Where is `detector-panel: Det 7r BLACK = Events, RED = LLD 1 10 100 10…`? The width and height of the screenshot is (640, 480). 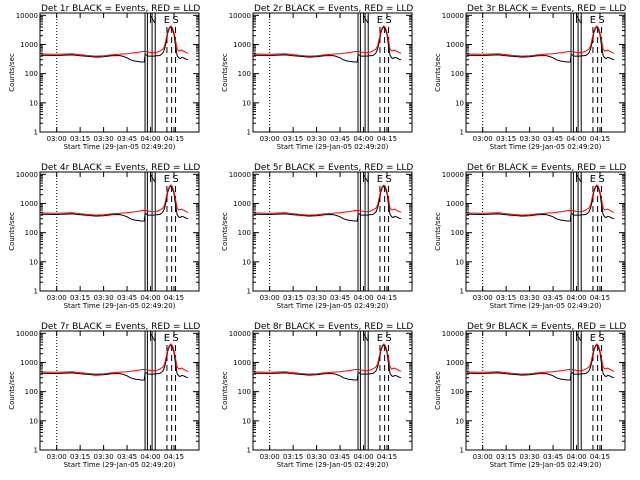
detector-panel: Det 7r BLACK = Events, RED = LLD 1 10 100 10… is located at coordinates (104, 395).